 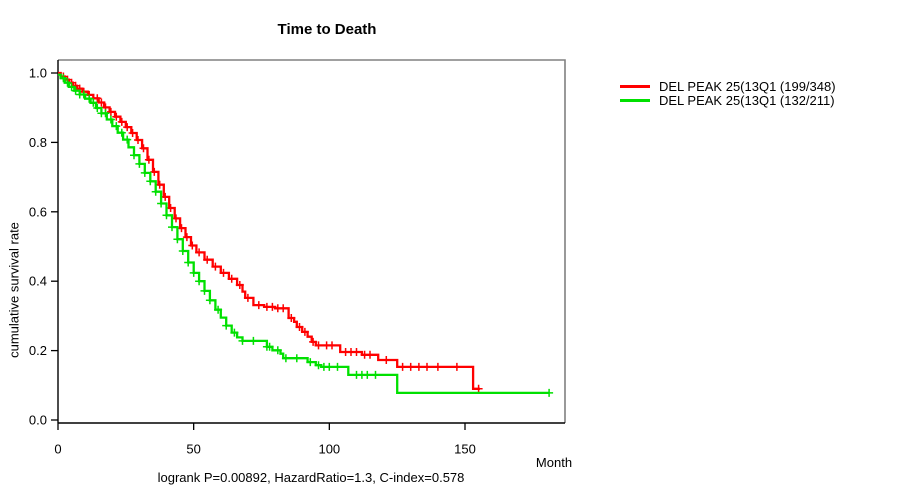 I want to click on y-tick-label: 1.0, so click(x=38, y=73).